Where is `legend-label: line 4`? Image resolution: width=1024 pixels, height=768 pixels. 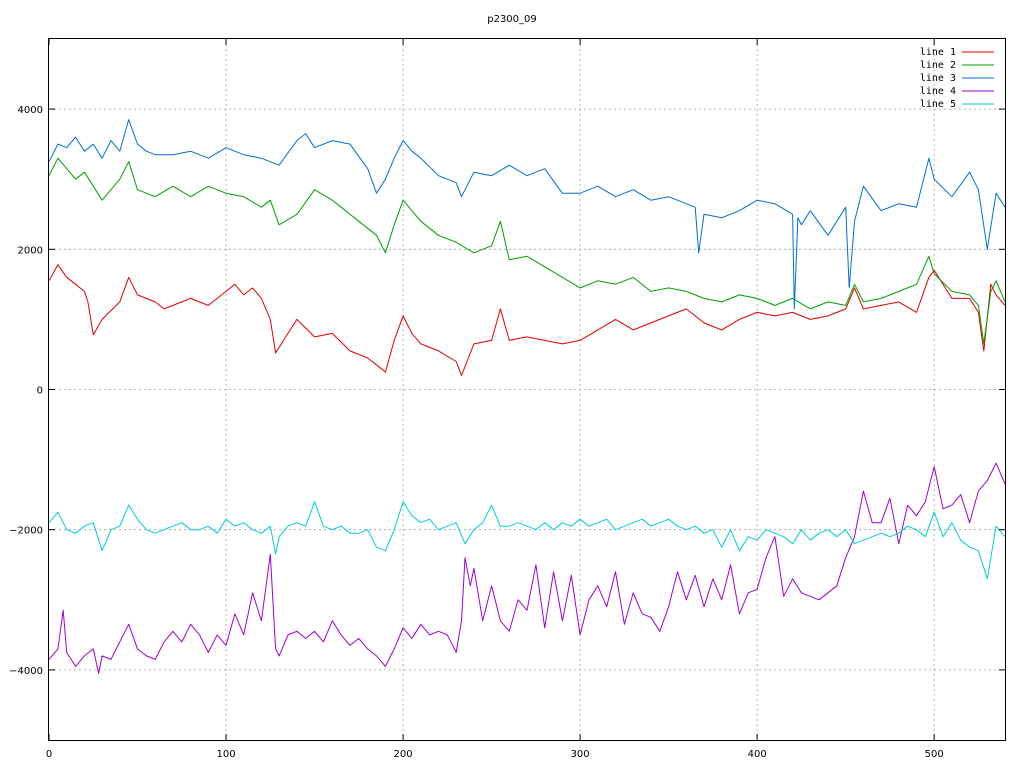
legend-label: line 4 is located at coordinates (938, 91).